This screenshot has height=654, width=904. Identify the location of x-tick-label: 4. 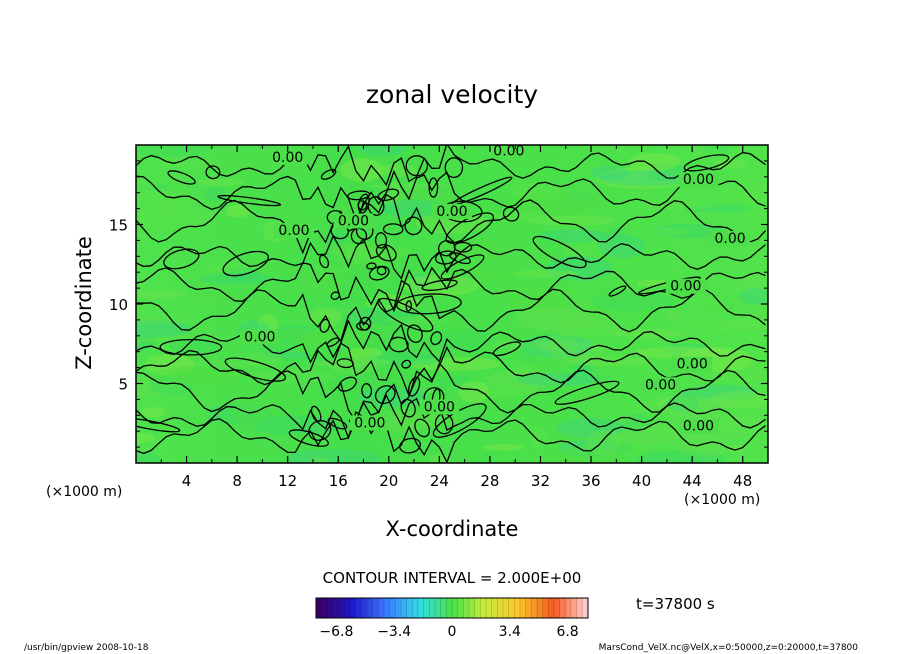
(187, 481).